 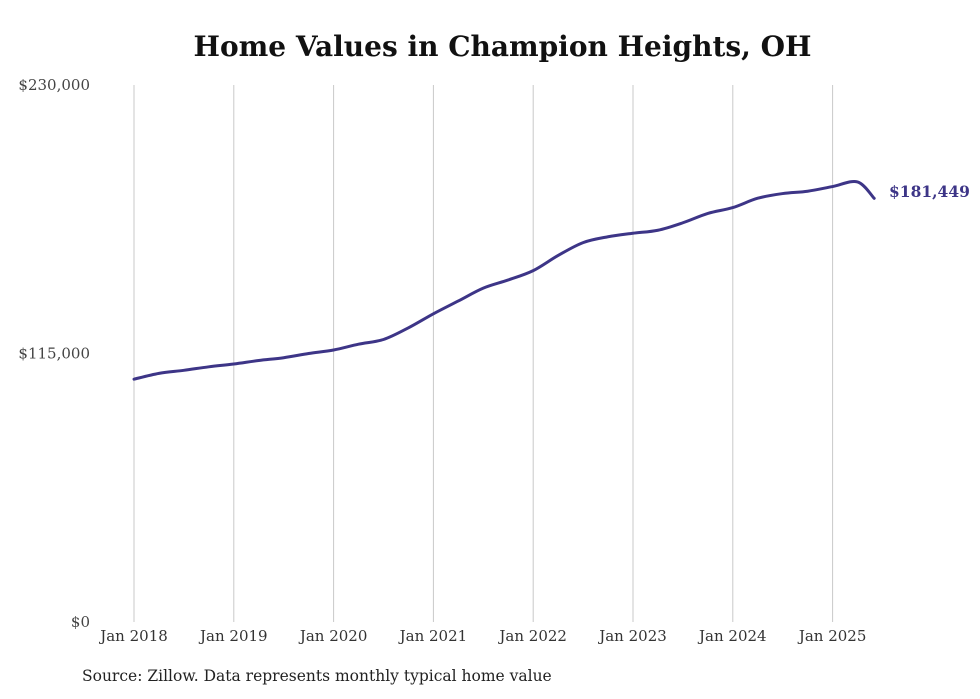 I want to click on x-tick-label: Jan 2023, so click(x=632, y=636).